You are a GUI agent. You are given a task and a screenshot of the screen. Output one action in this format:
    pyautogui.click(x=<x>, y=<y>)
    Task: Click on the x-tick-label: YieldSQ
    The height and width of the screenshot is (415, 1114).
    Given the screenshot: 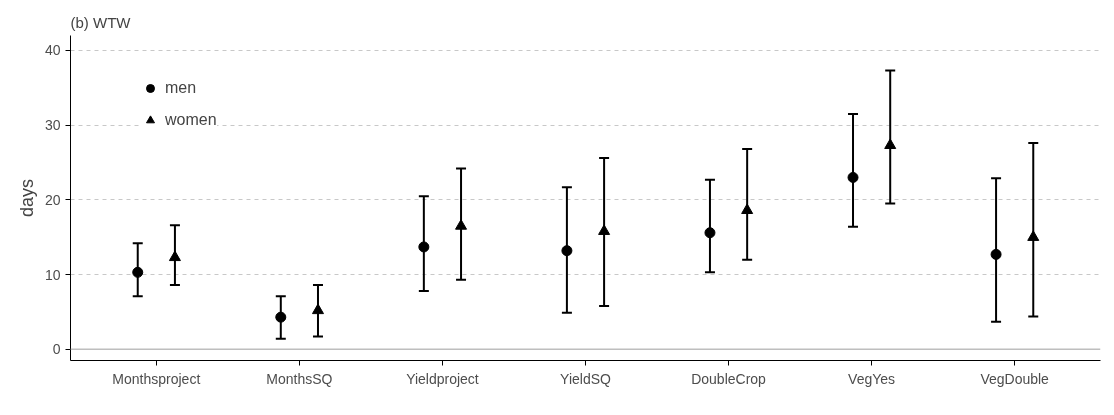 What is the action you would take?
    pyautogui.click(x=586, y=378)
    